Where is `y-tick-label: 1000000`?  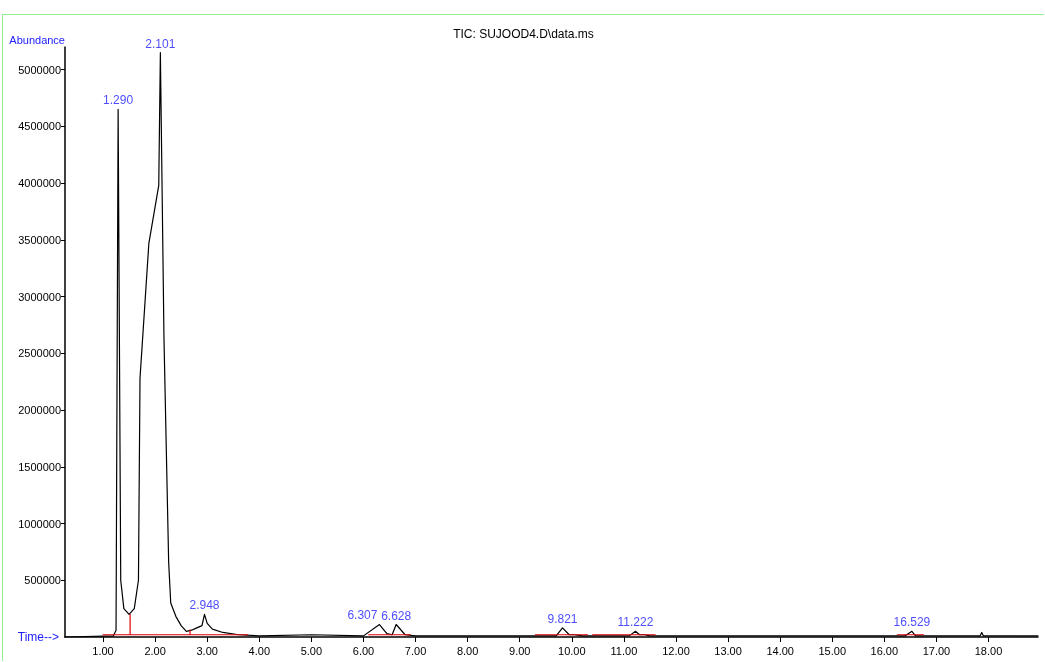 y-tick-label: 1000000 is located at coordinates (39, 523).